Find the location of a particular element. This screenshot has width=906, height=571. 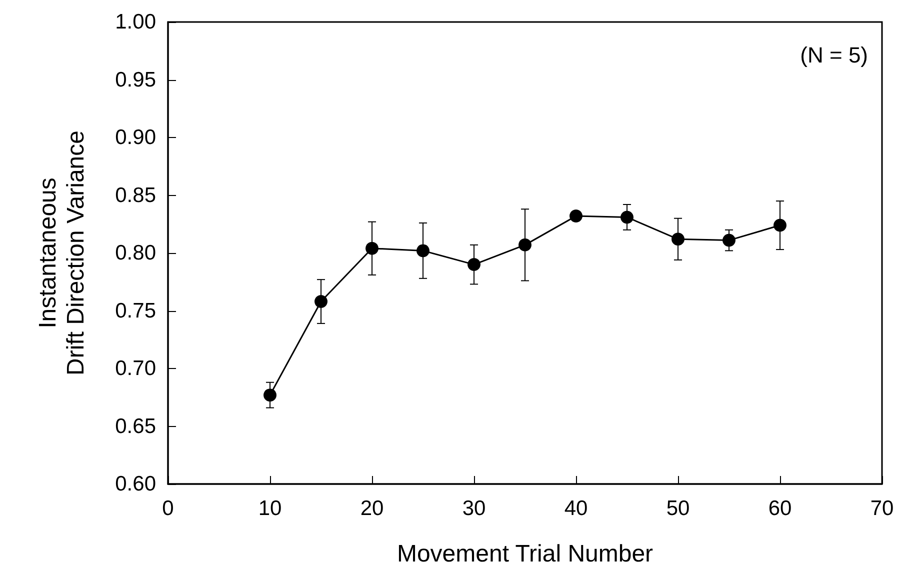

y-tick-label: 0.75 is located at coordinates (135, 310).